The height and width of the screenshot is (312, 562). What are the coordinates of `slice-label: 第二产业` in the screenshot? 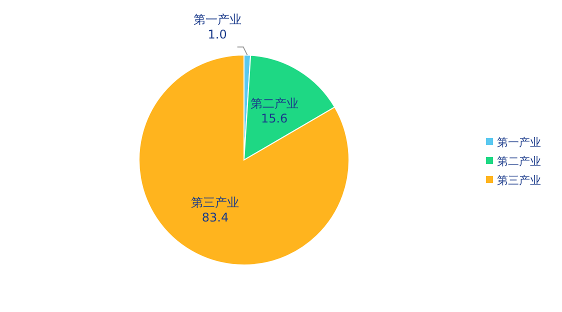 It's located at (274, 103).